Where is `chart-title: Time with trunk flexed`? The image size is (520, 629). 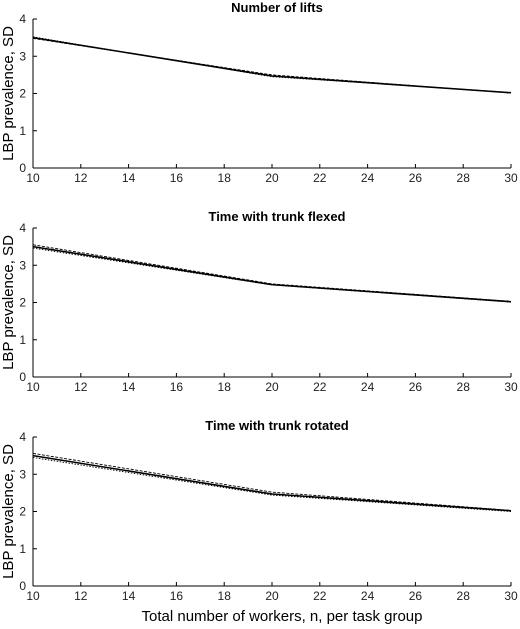 chart-title: Time with trunk flexed is located at coordinates (276, 216).